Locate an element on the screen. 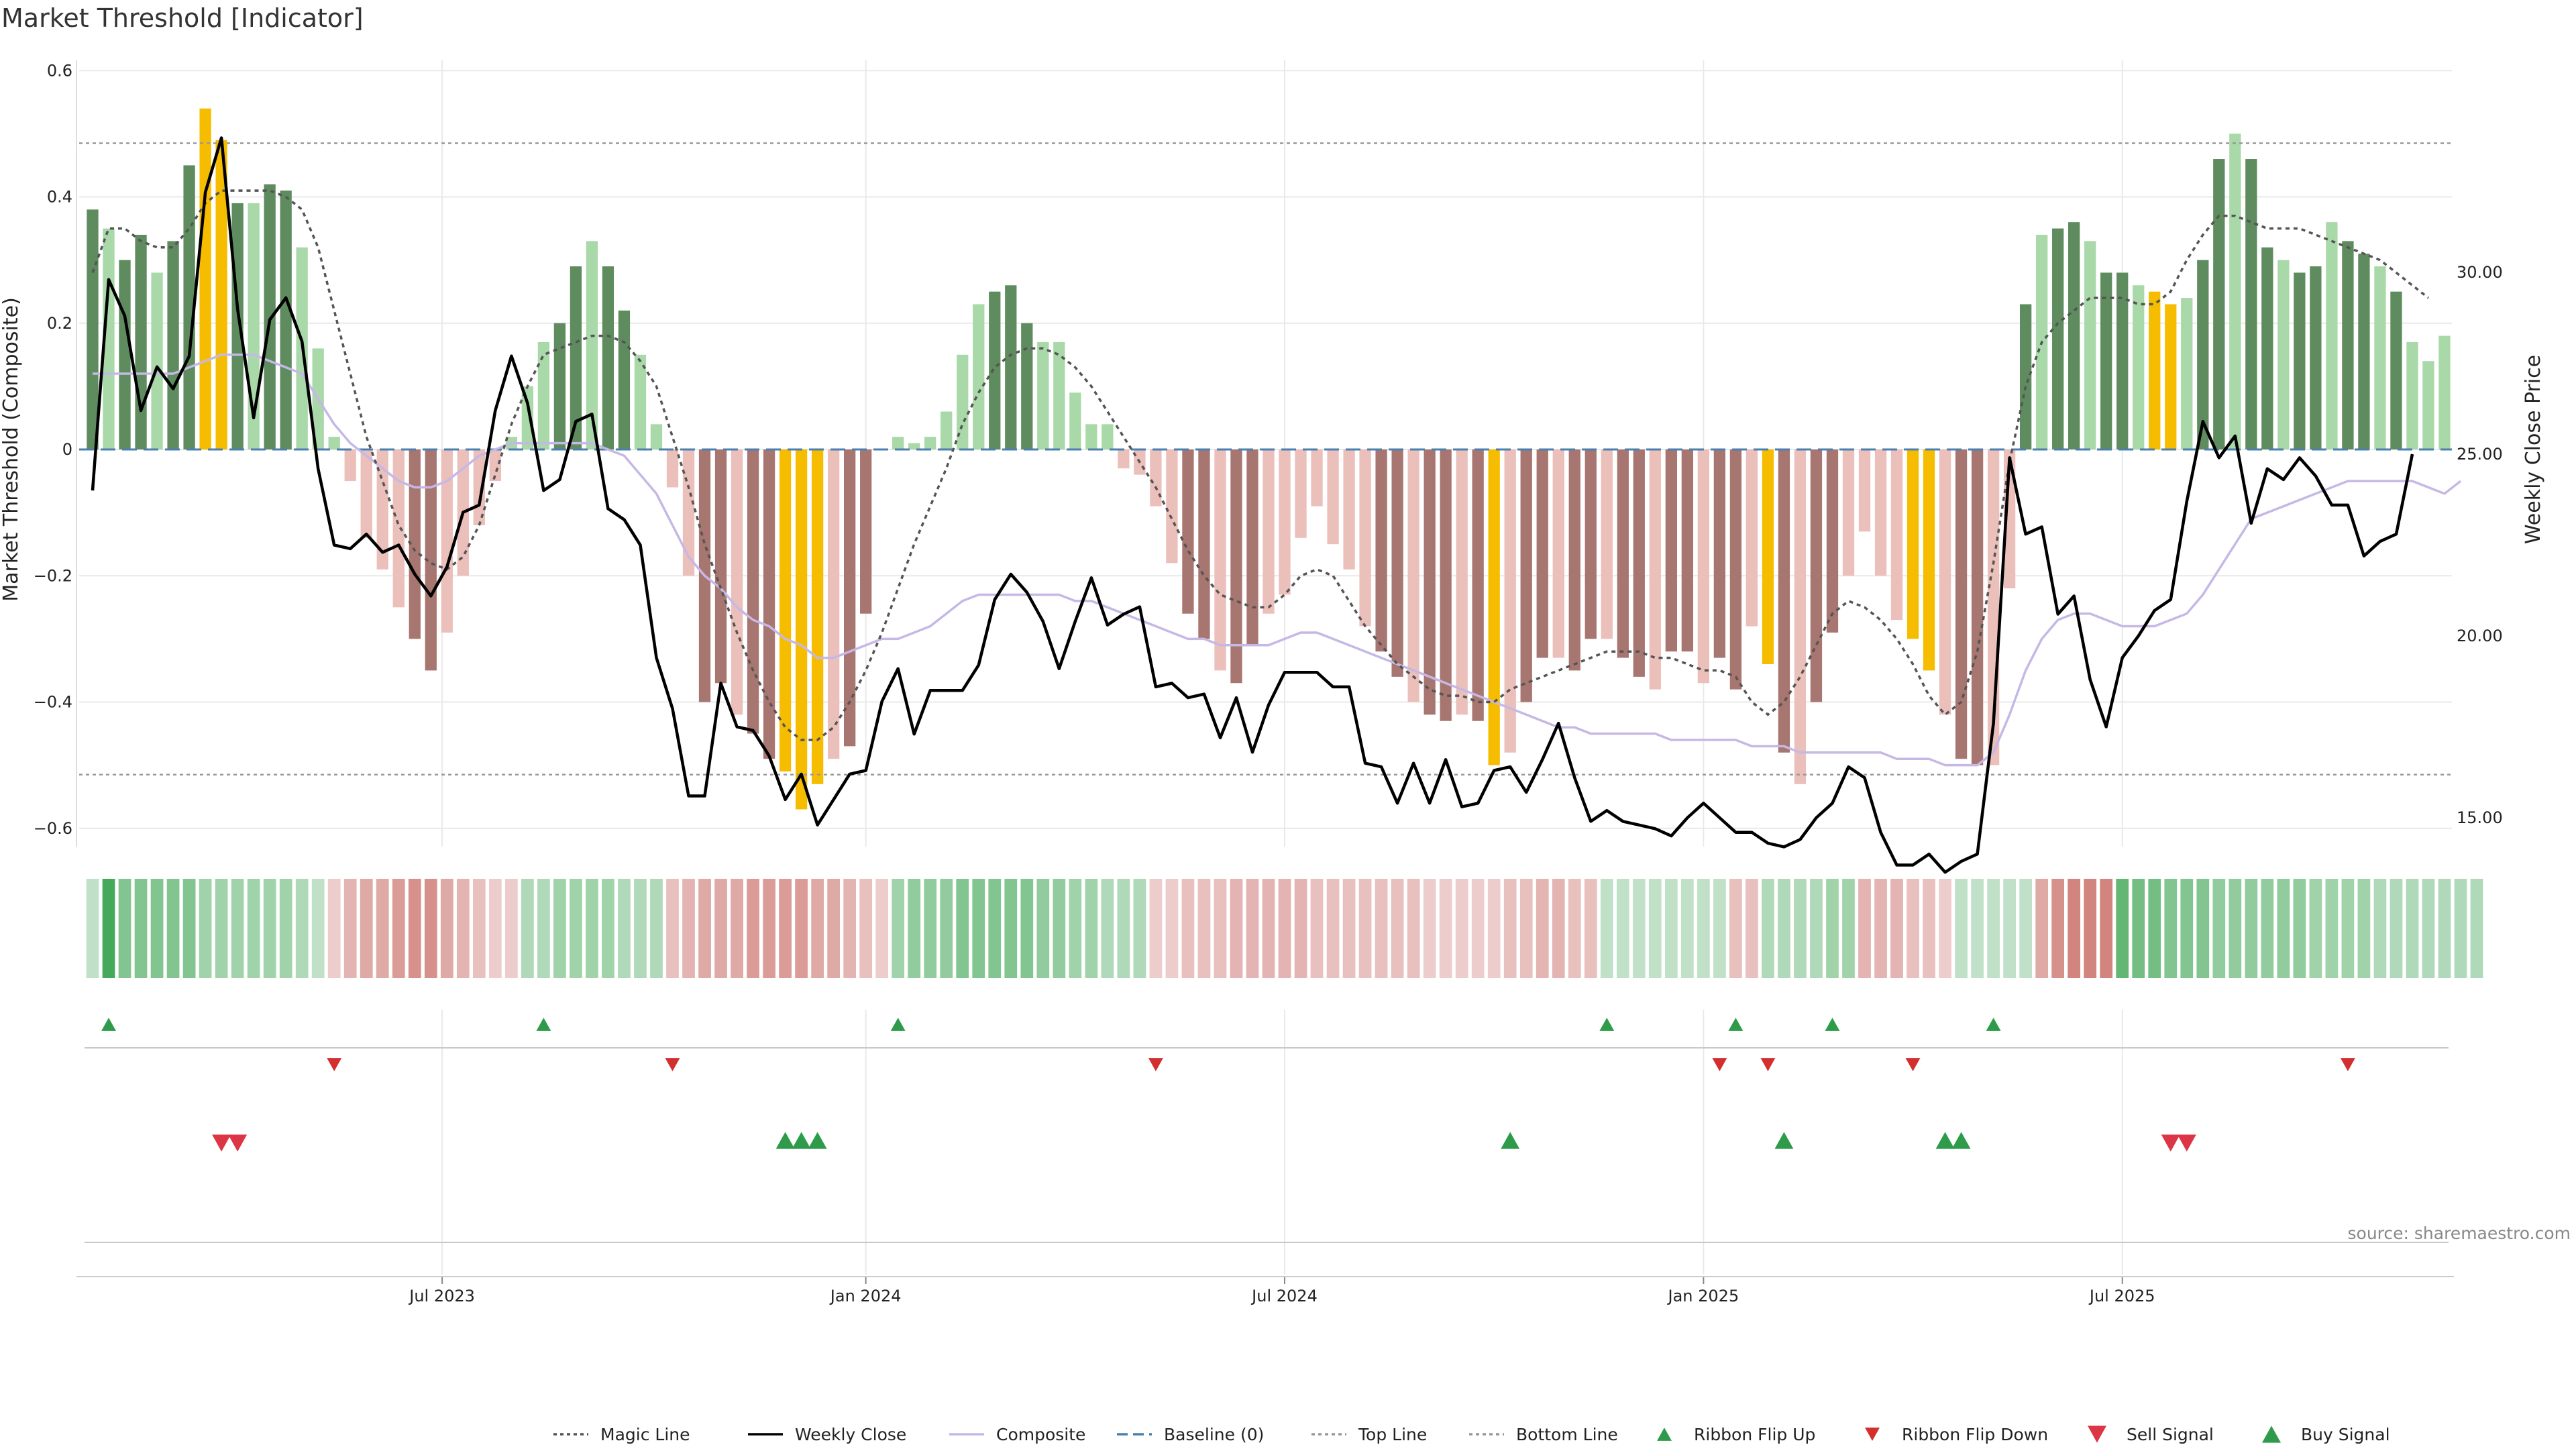 This screenshot has height=1449, width=2576. y-tick-left: −0.2 is located at coordinates (53, 575).